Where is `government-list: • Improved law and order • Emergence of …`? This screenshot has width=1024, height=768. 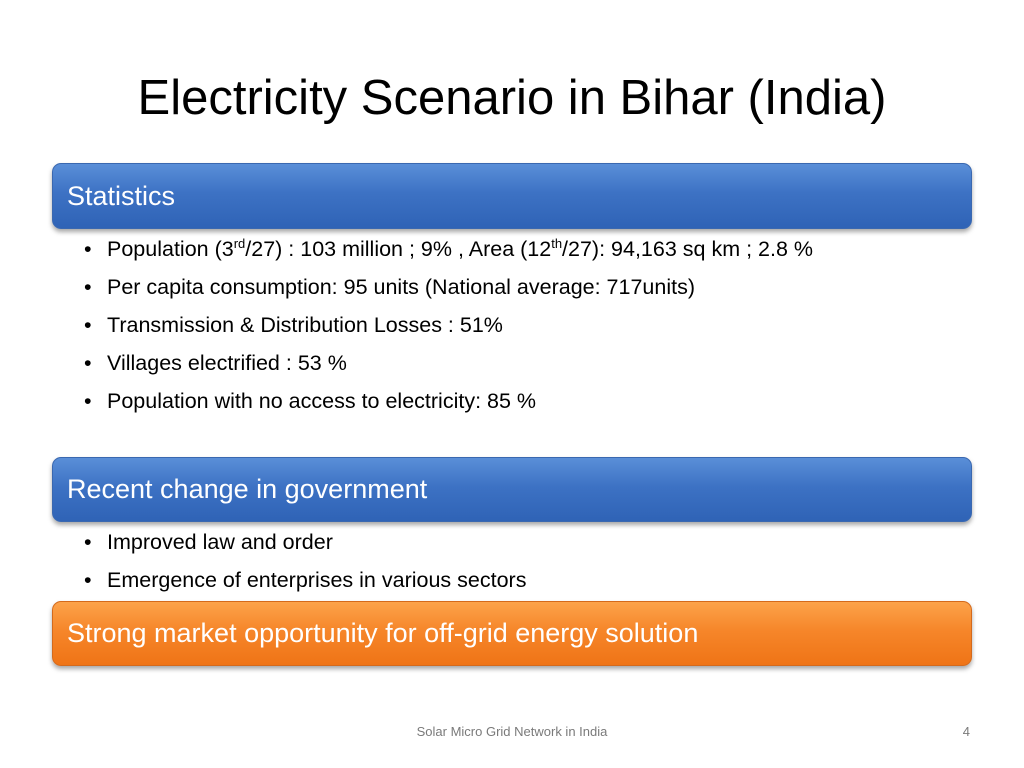 government-list: • Improved law and order • Emergence of … is located at coordinates (514, 565).